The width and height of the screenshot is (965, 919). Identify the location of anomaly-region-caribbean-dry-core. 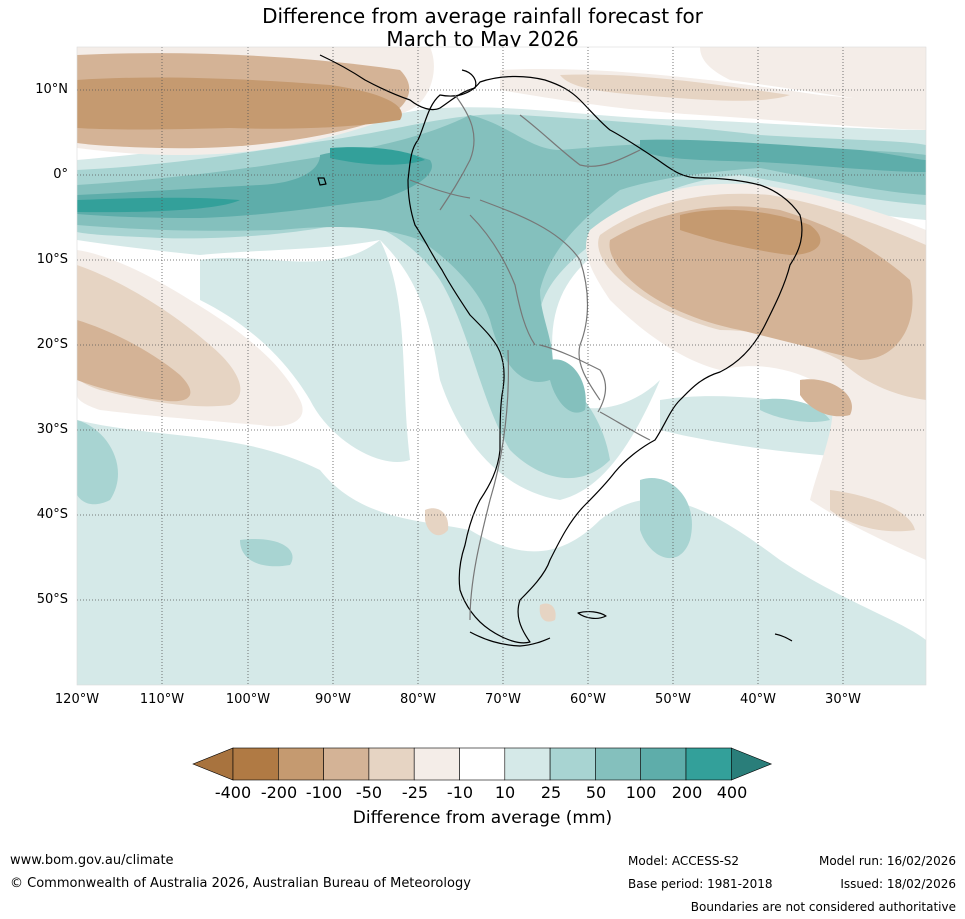
(675, 87).